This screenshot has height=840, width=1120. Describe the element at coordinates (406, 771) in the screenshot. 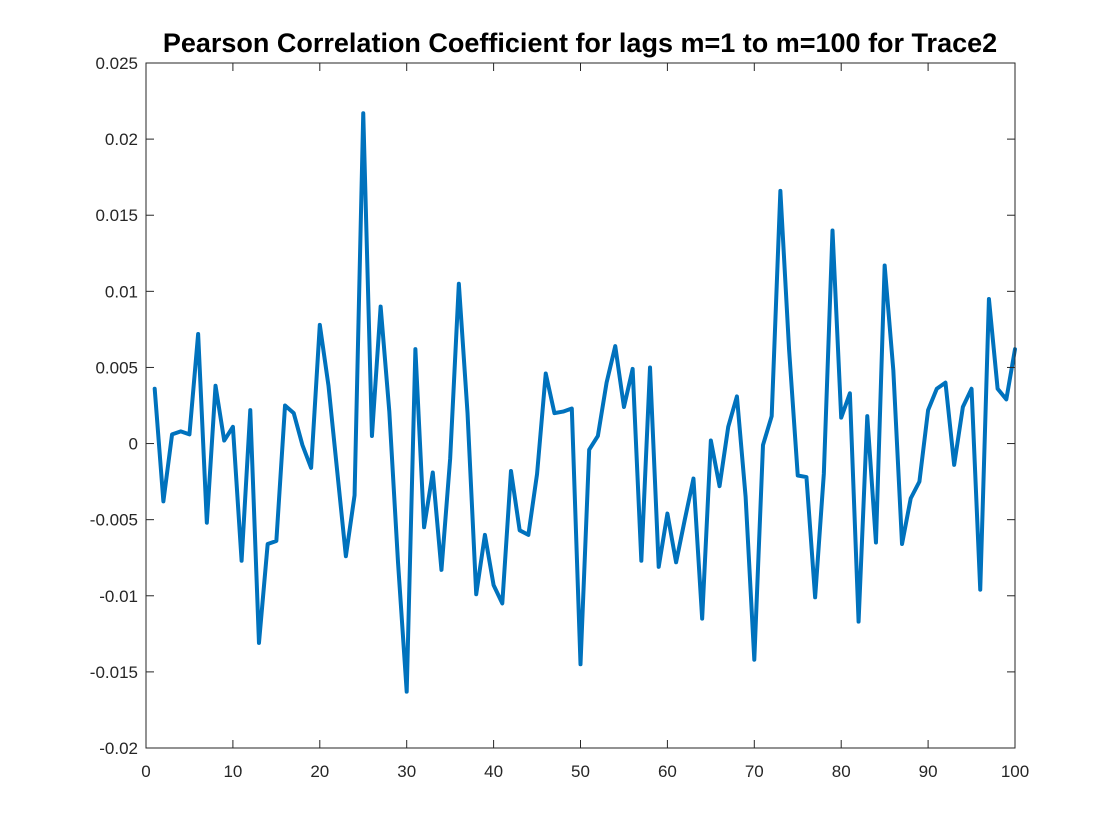

I see `x-tick-label: 30` at that location.